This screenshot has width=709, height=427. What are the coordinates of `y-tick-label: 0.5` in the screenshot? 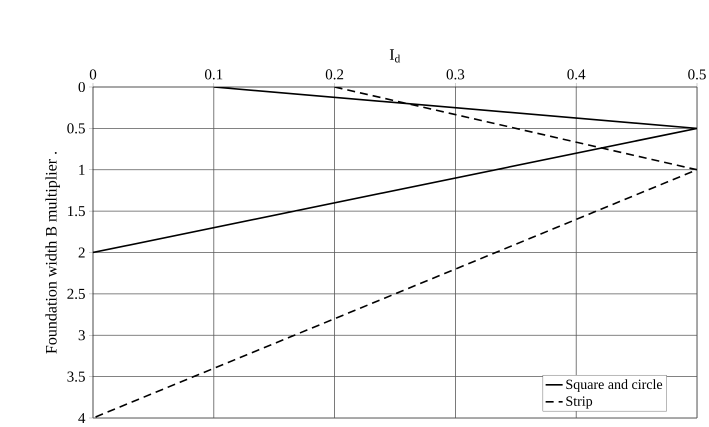 It's located at (76, 128).